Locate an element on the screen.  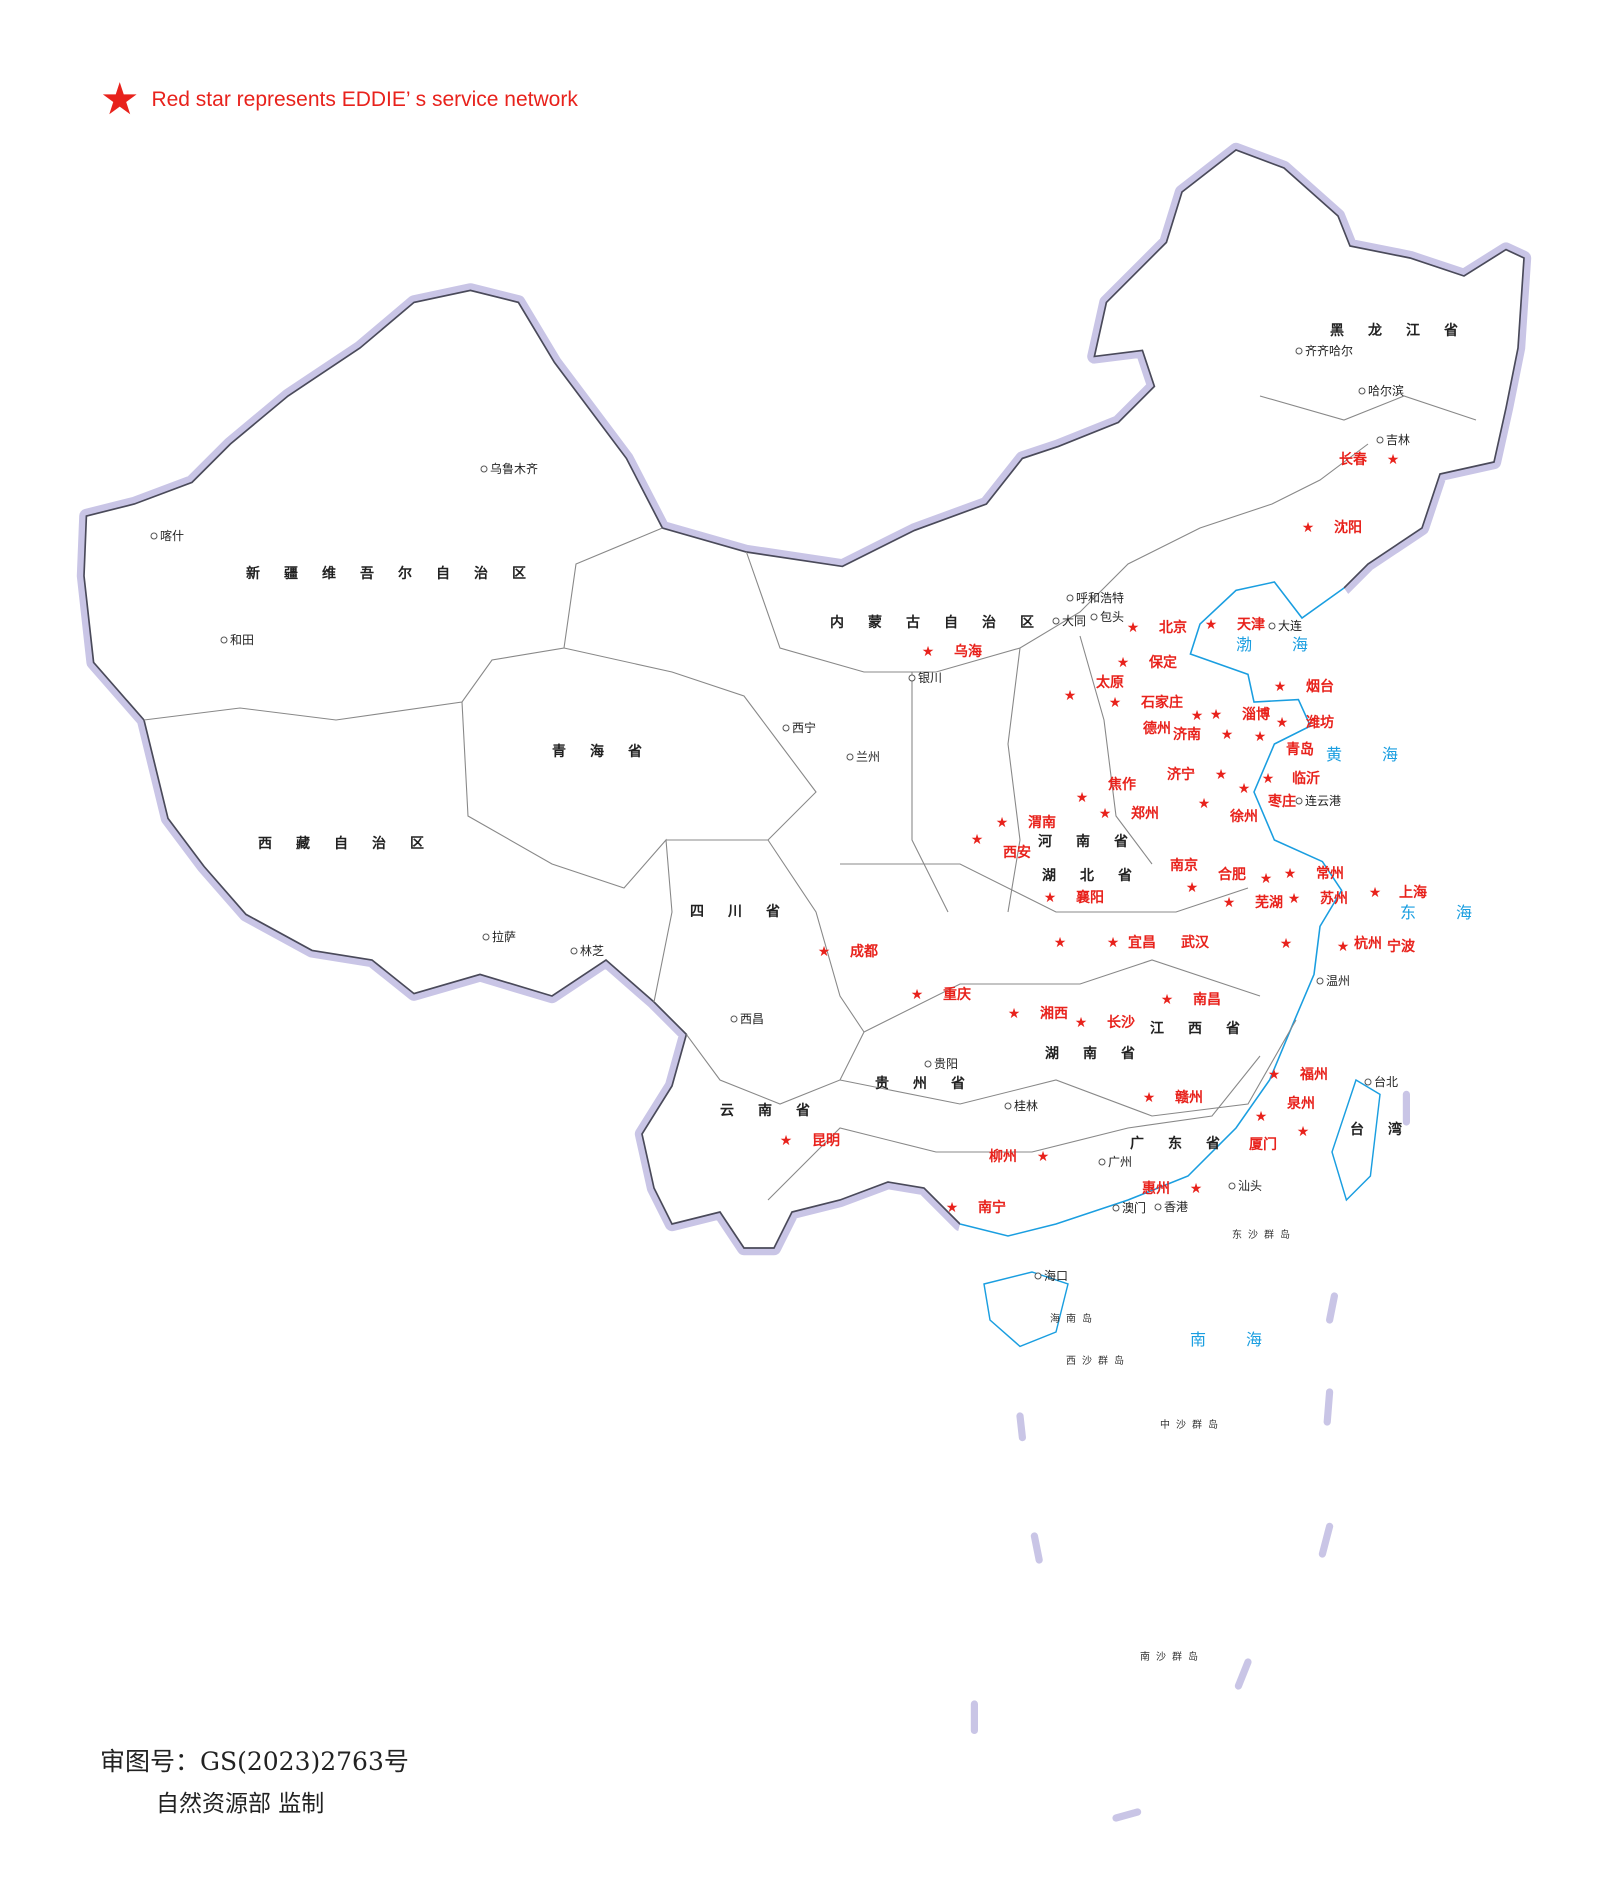
service-city-label: 临沂 is located at coordinates (1306, 778).